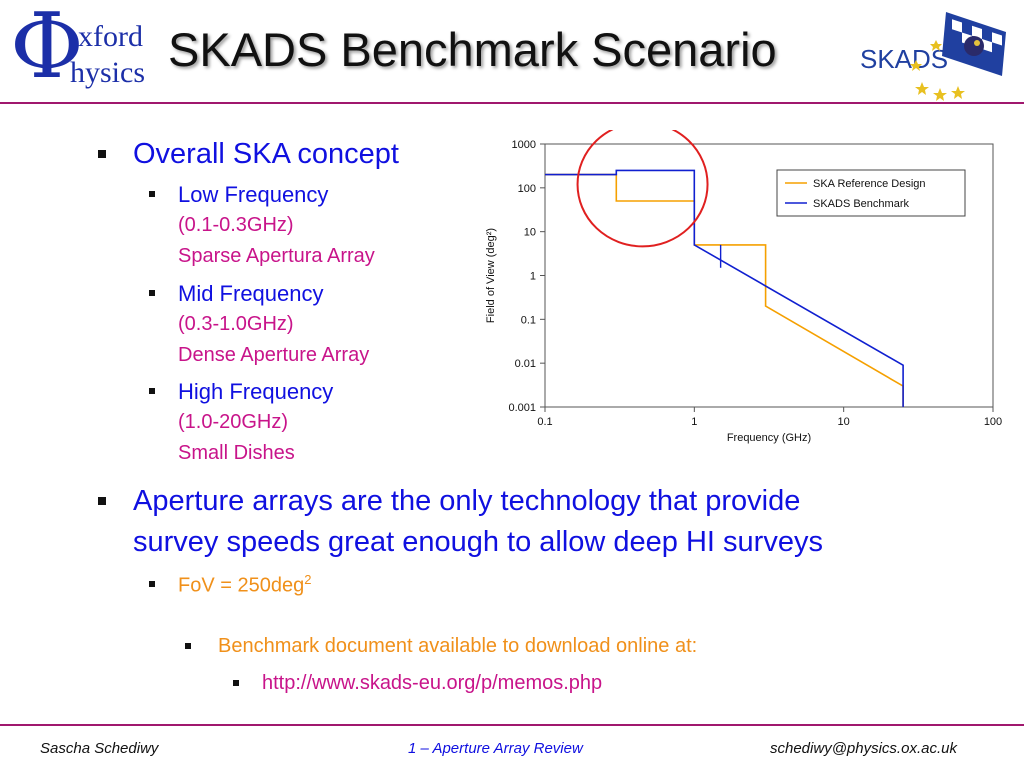 This screenshot has height=768, width=1024. What do you see at coordinates (844, 422) in the screenshot?
I see `x-tick-label: 10` at bounding box center [844, 422].